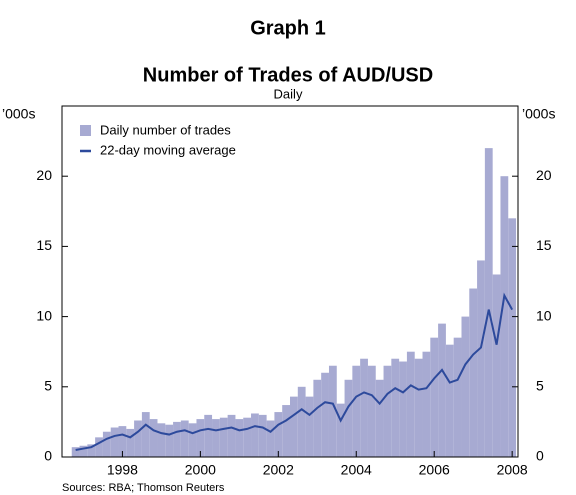  What do you see at coordinates (540, 386) in the screenshot?
I see `y2-tick-label: 5` at bounding box center [540, 386].